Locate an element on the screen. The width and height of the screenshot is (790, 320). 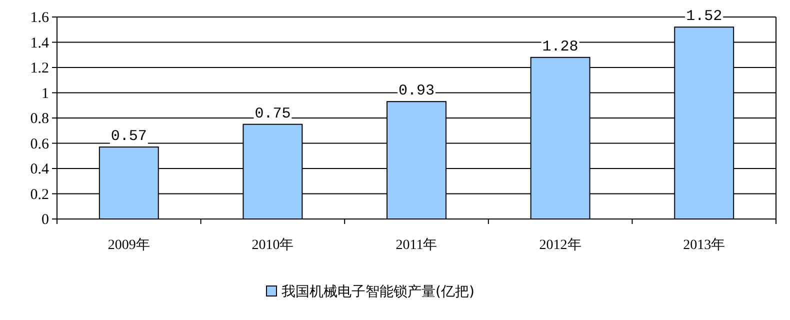
y-tick-label: 0 is located at coordinates (45, 220).